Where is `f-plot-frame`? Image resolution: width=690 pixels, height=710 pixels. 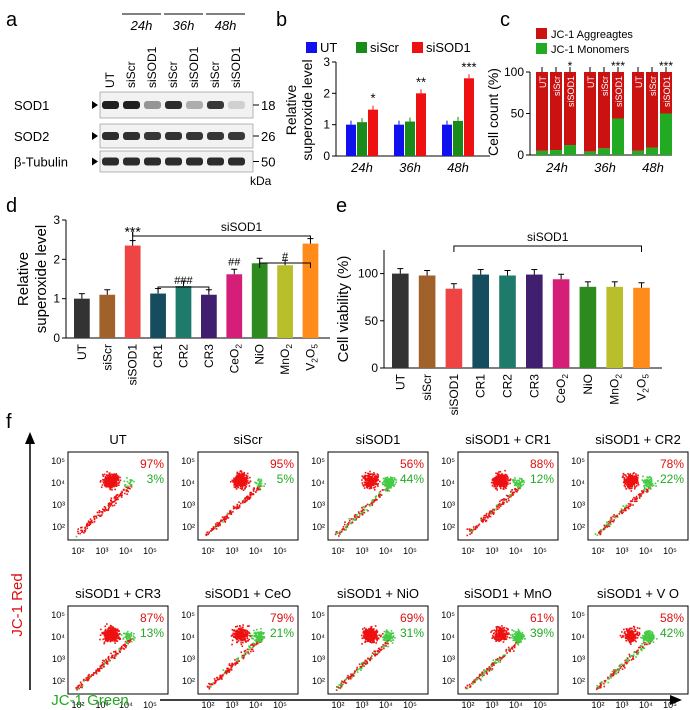 f-plot-frame is located at coordinates (378, 496).